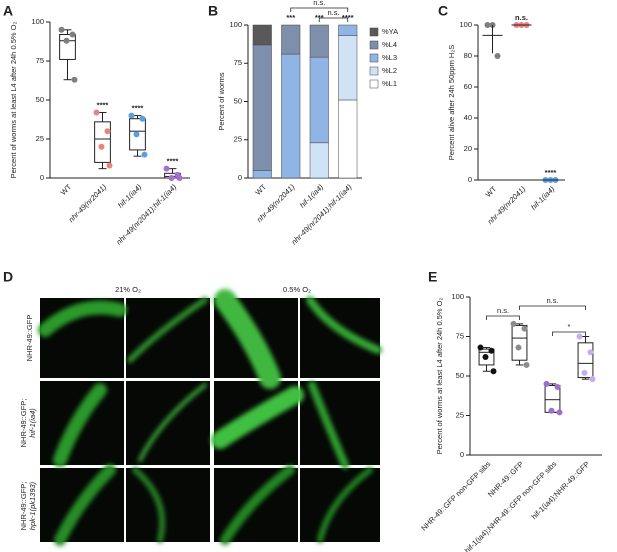  What do you see at coordinates (32, 505) in the screenshot?
I see `row-label: hpk-1(pk1393)` at bounding box center [32, 505].